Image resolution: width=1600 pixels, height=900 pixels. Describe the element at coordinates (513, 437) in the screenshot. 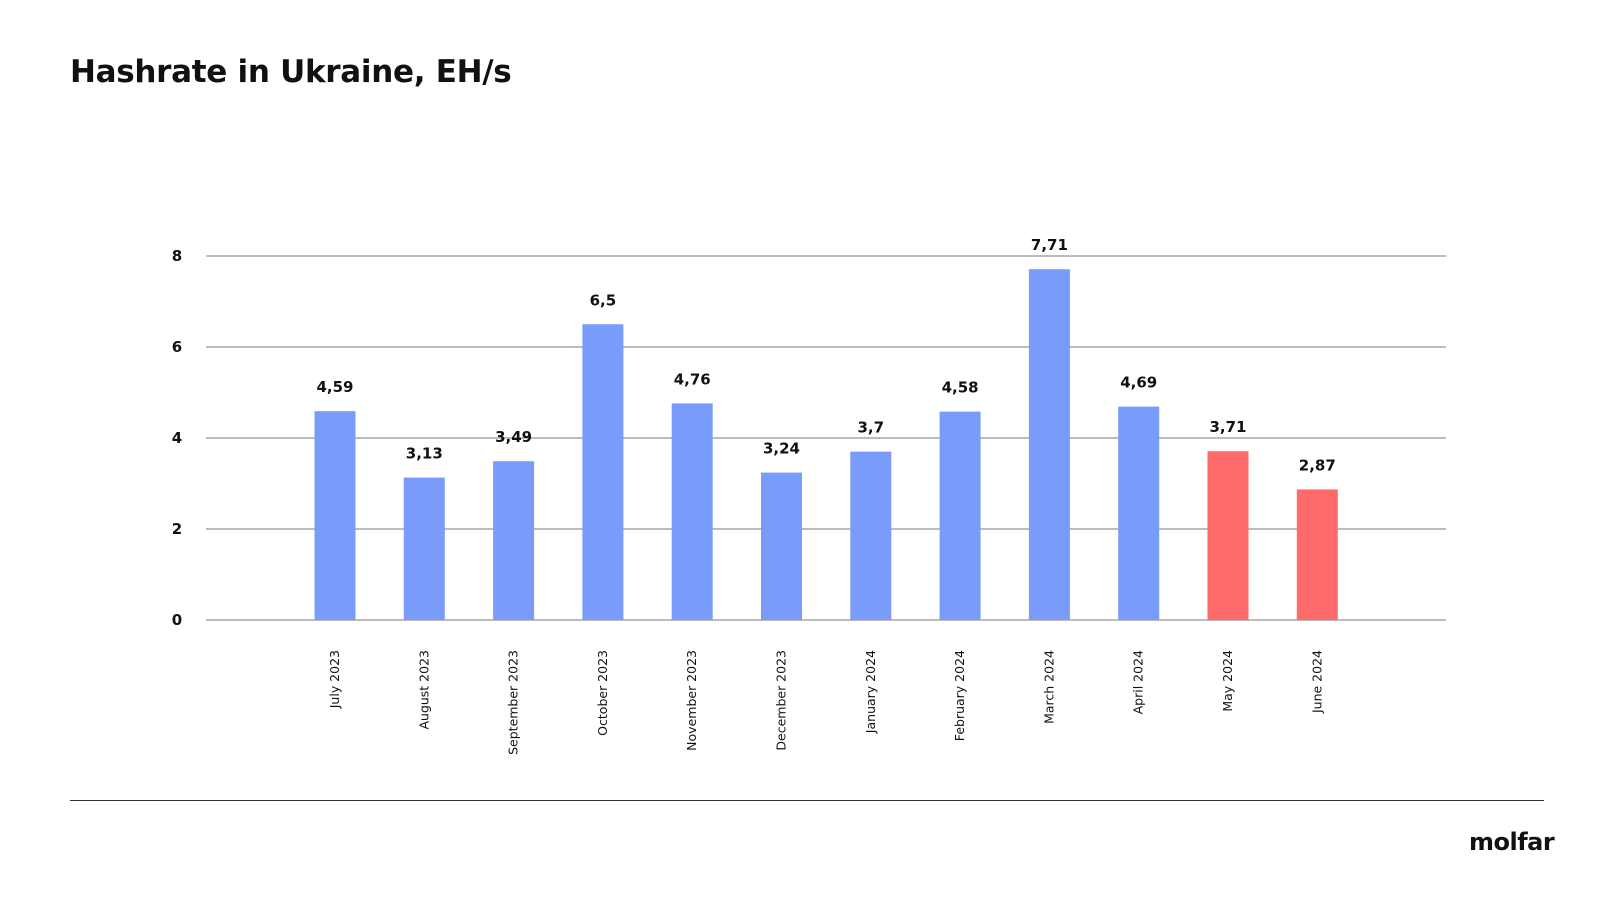

I see `data-label: 3,49` at that location.